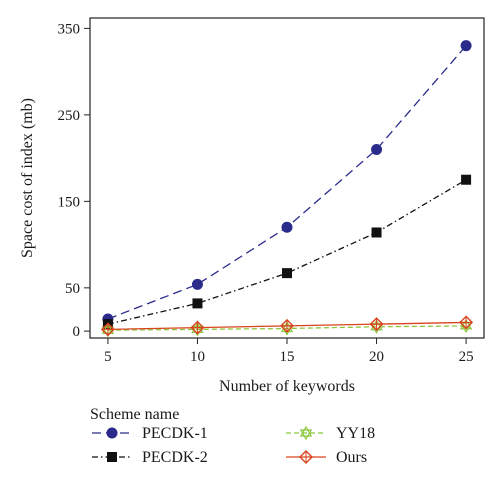 The image size is (500, 484). Describe the element at coordinates (175, 433) in the screenshot. I see `legend-label: PECDK-1` at that location.